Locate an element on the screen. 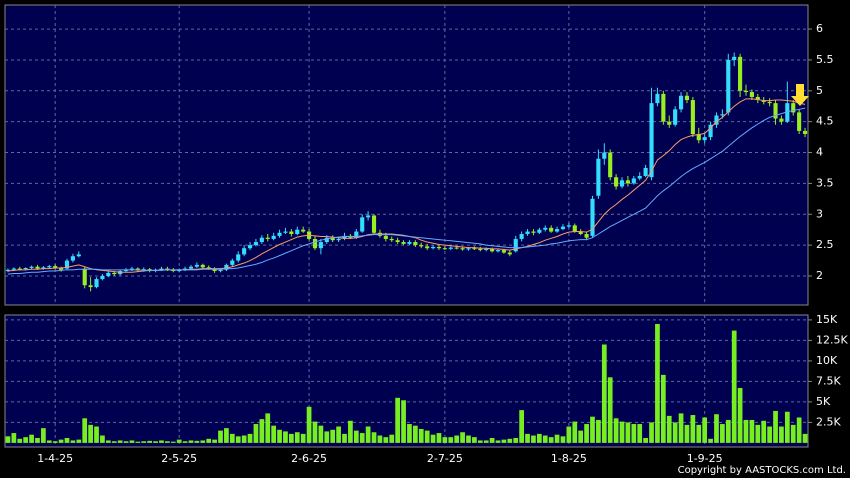  x-tick-label: 2-6-25 is located at coordinates (309, 458).